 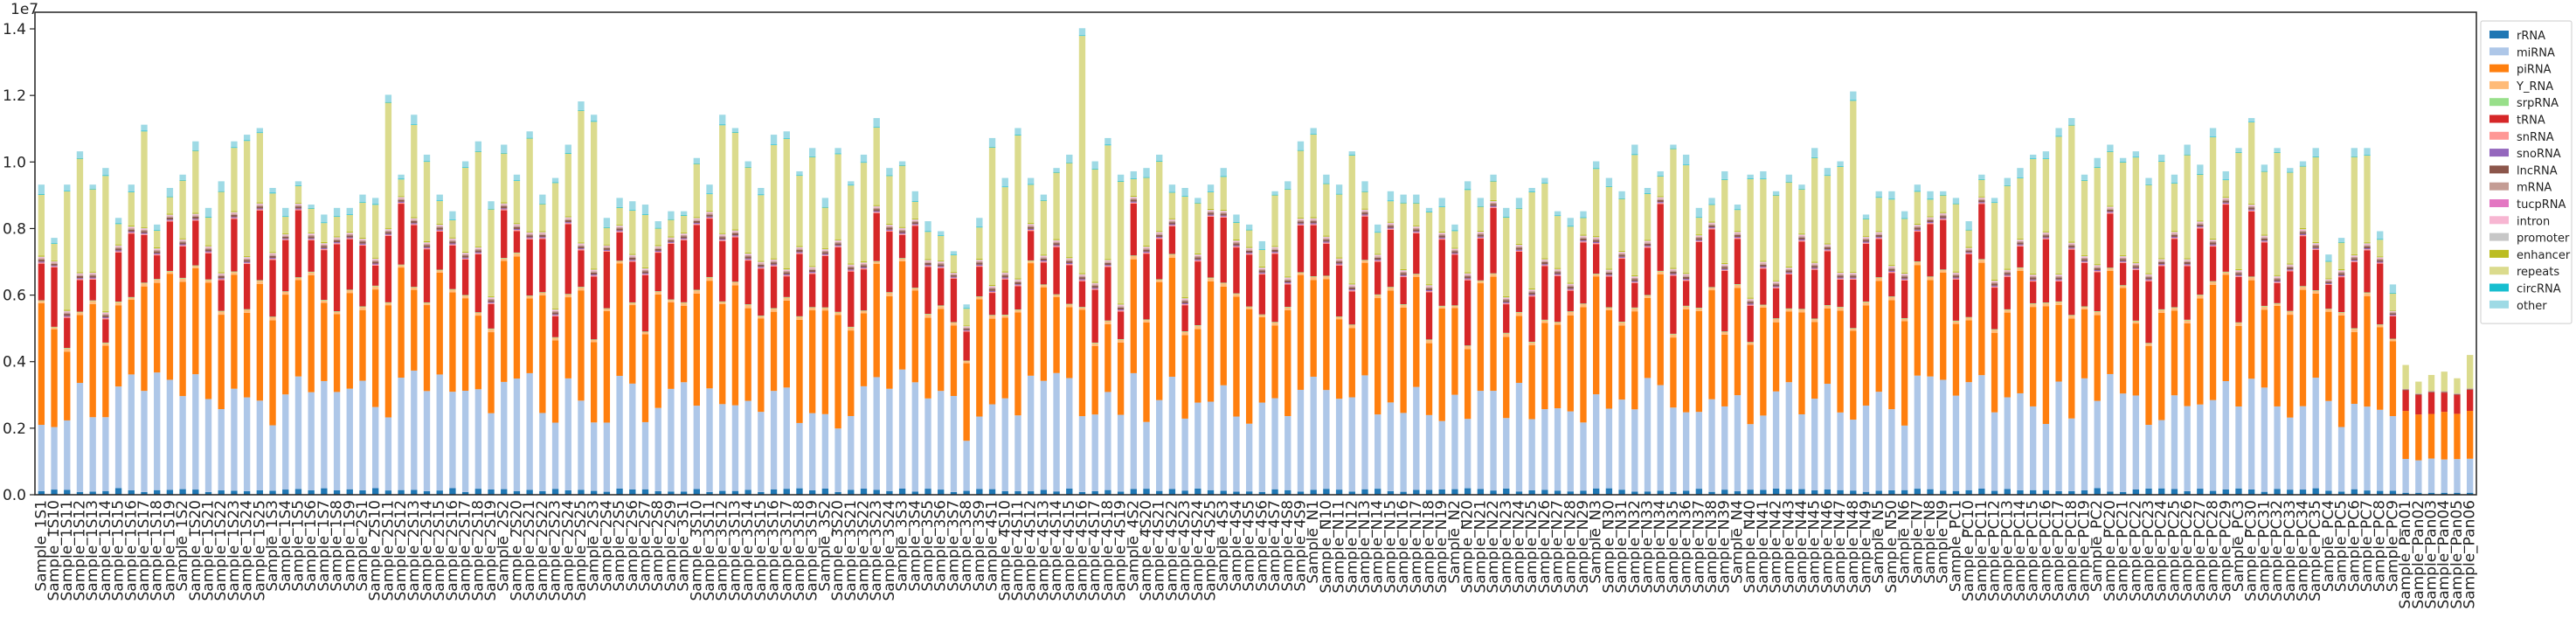 What do you see at coordinates (14, 429) in the screenshot?
I see `y-tick-label: 0.2` at bounding box center [14, 429].